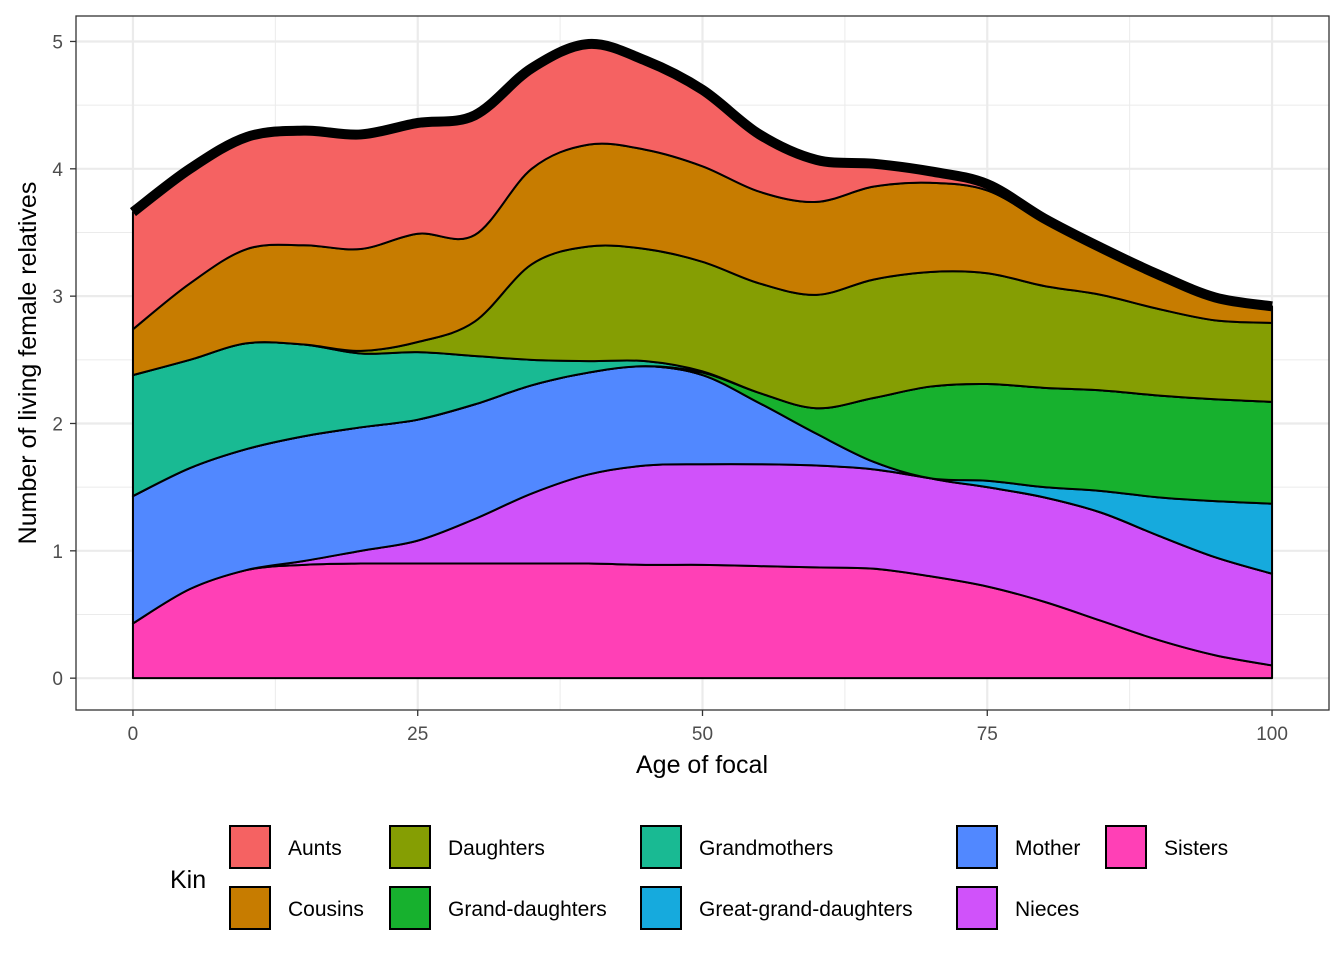  I want to click on legend-key-nieces, so click(977, 908).